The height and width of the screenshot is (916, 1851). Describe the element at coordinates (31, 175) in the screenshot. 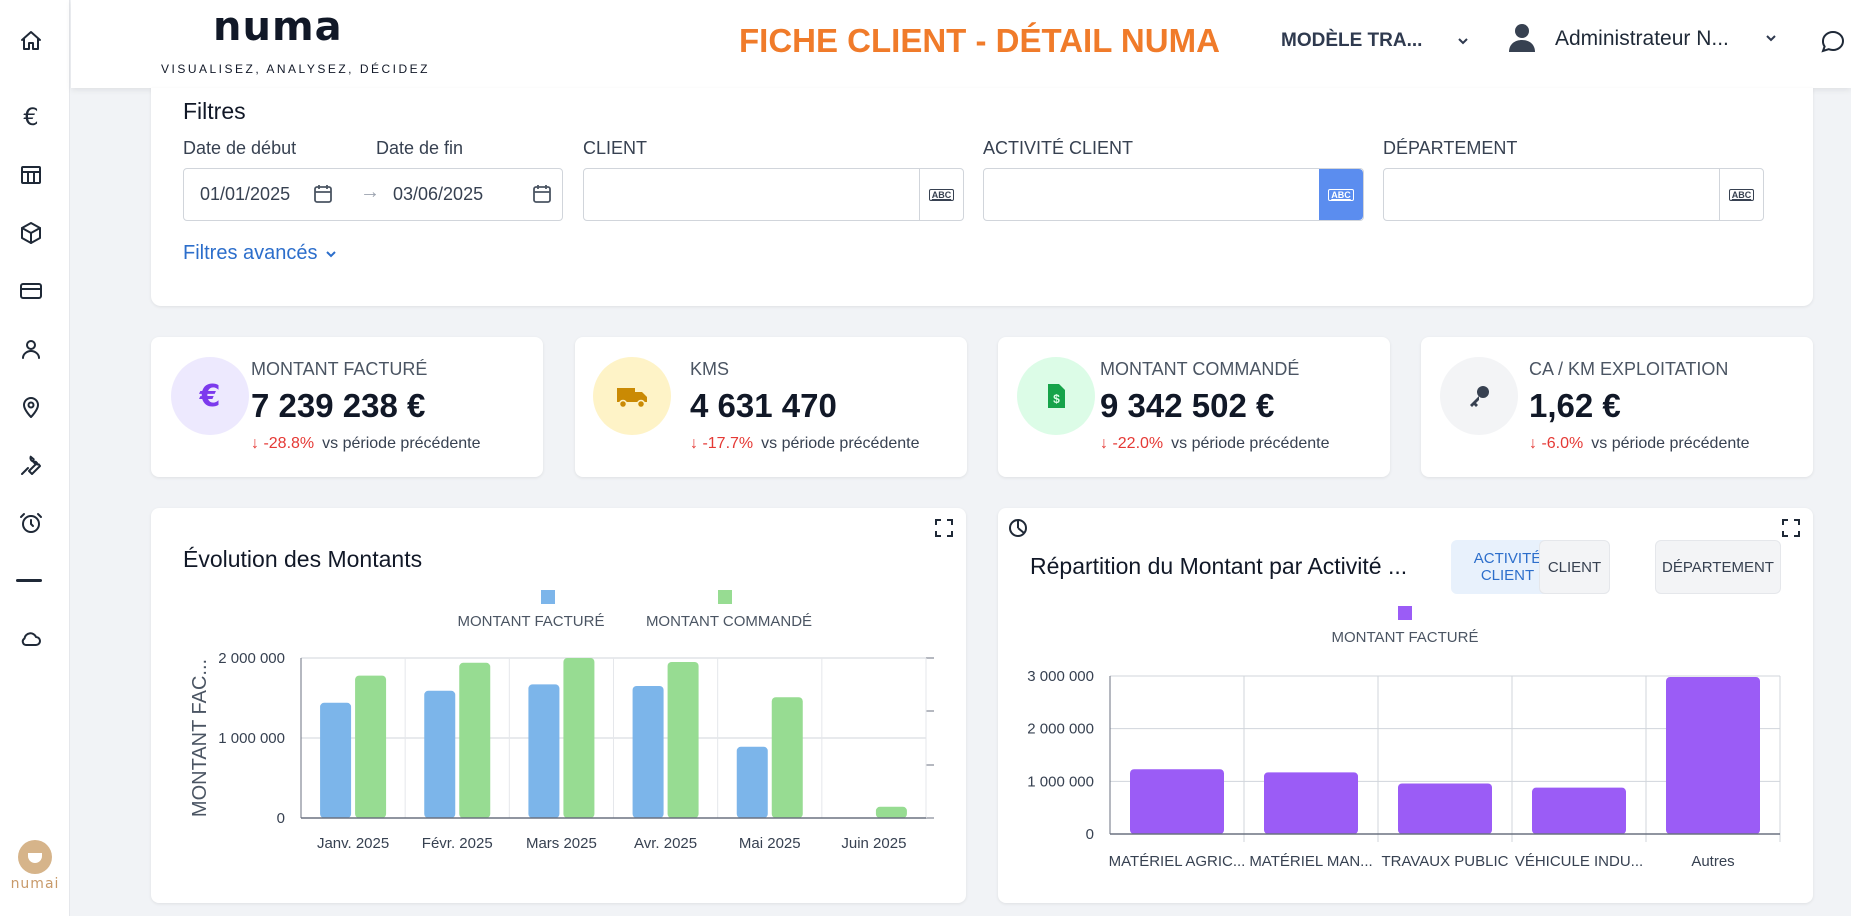

I see `table-icon` at that location.